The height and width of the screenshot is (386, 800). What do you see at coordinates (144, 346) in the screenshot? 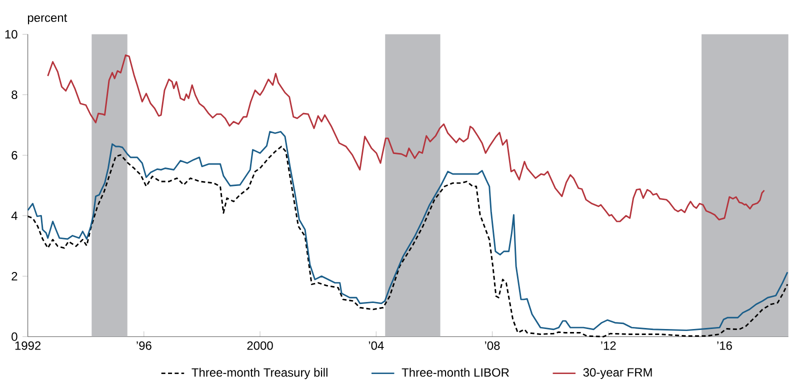
I see `x-tick-label: ’96` at bounding box center [144, 346].